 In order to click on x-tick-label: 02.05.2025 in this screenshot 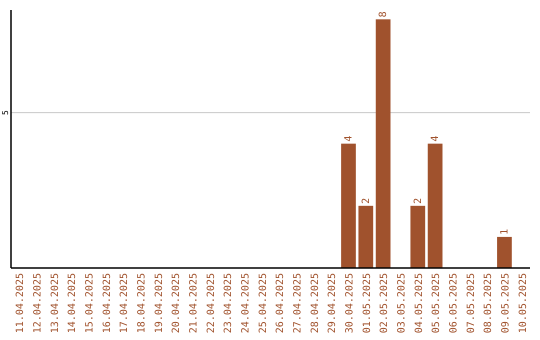, I will do `click(384, 303)`.